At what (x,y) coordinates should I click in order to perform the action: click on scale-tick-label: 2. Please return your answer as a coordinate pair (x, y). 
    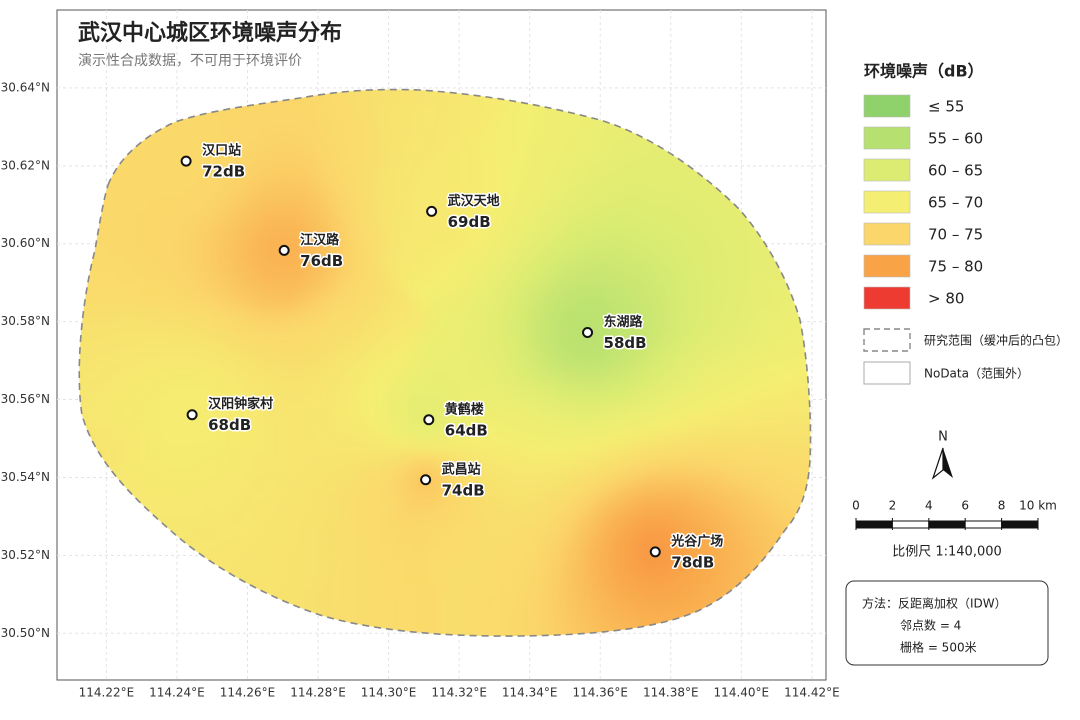
    Looking at the image, I should click on (893, 506).